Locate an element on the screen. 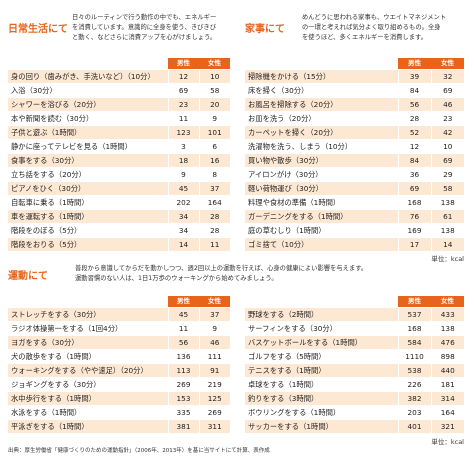 The width and height of the screenshot is (474, 474). activity-cell: 平泳ぎをする（1時間） is located at coordinates (88, 426).